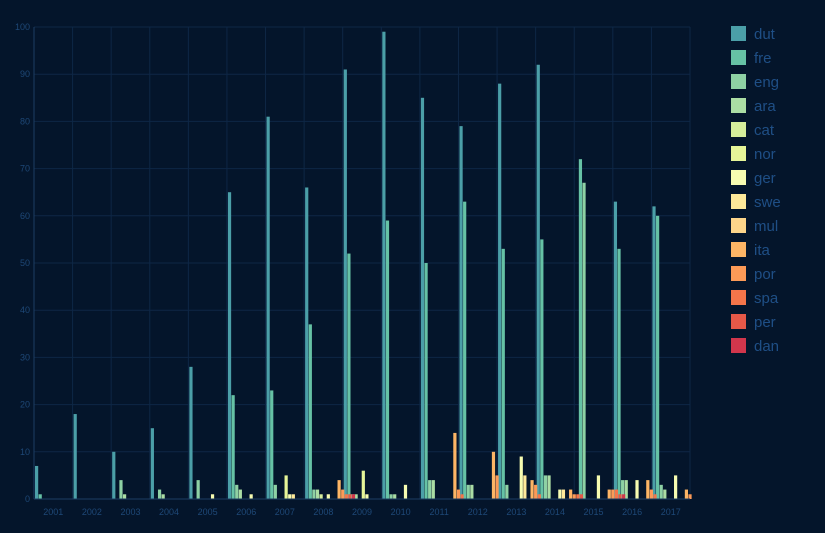  What do you see at coordinates (738, 201) in the screenshot?
I see `legend-swatch-swe` at bounding box center [738, 201].